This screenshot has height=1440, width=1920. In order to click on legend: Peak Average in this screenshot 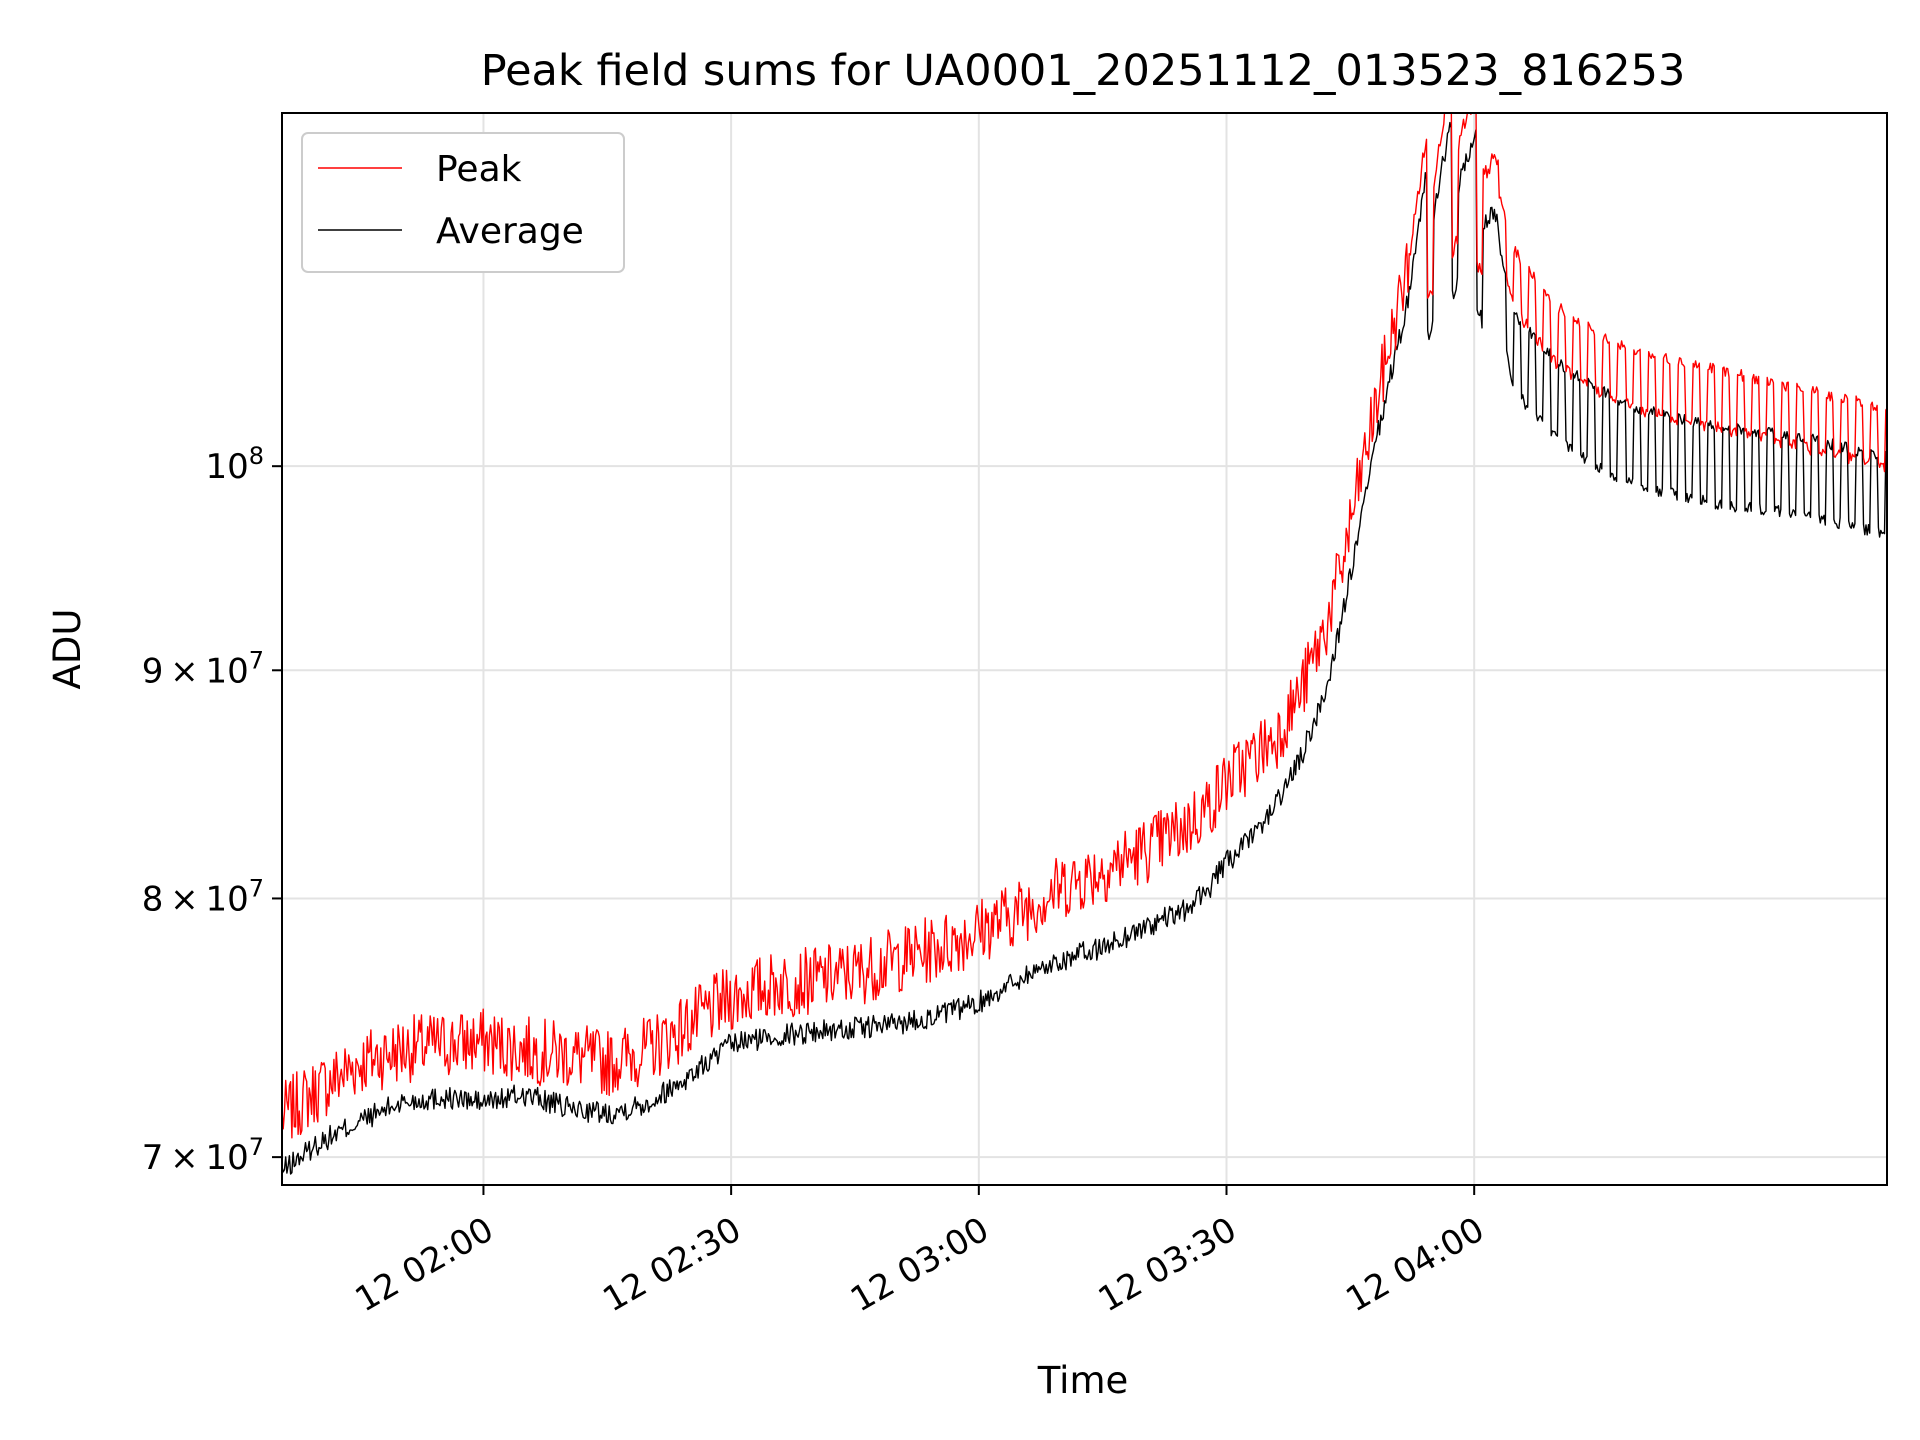, I will do `click(463, 202)`.